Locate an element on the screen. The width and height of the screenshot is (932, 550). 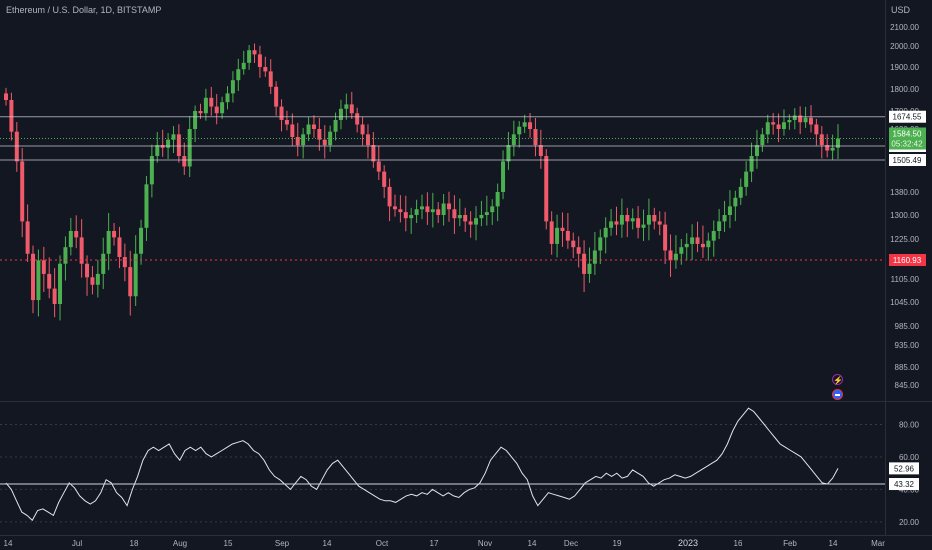
pane-separator is located at coordinates (466, 401).